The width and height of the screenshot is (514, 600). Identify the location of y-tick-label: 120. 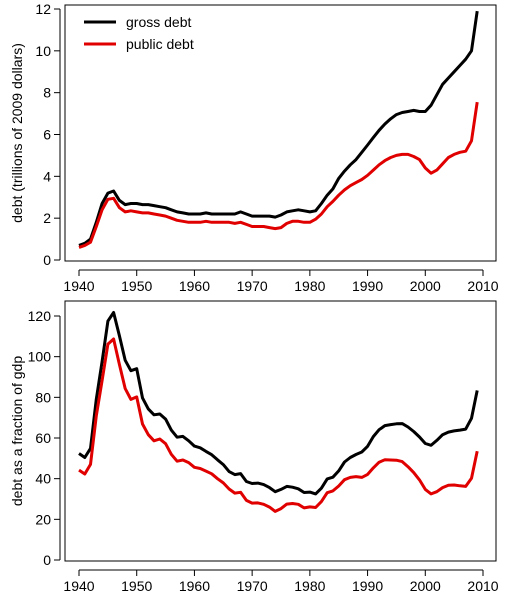
(40, 316).